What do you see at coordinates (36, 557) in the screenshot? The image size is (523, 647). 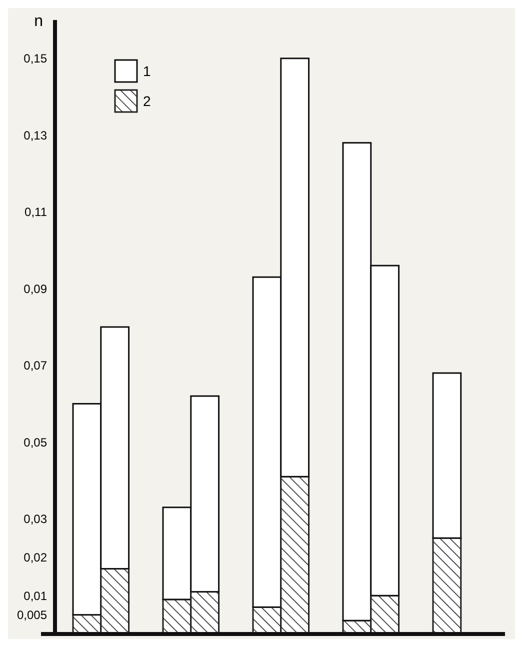 I see `y-tick-label: 0,02` at bounding box center [36, 557].